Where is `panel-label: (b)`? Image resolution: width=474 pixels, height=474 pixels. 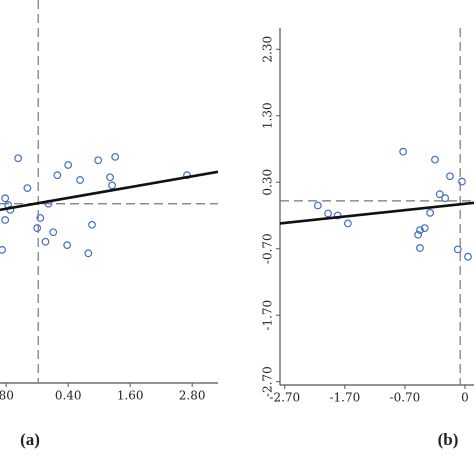
panel-label: (b) is located at coordinates (448, 439).